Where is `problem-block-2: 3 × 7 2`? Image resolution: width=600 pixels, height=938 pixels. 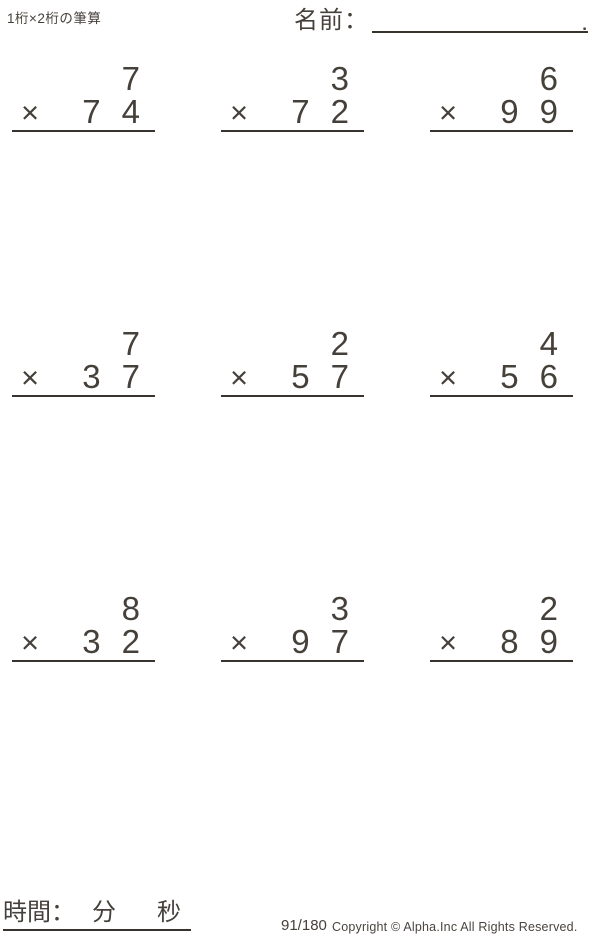 problem-block-2: 3 × 7 2 is located at coordinates (292, 97).